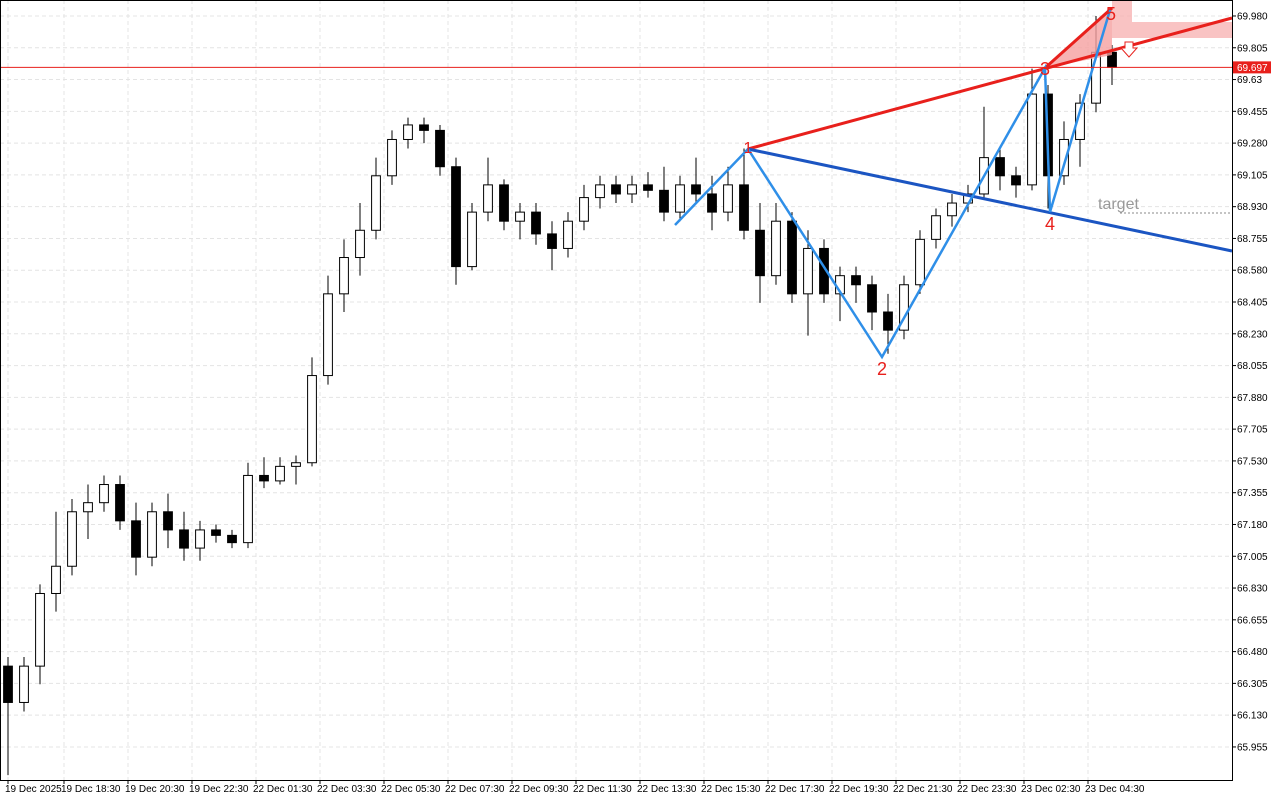 The height and width of the screenshot is (805, 1280). I want to click on wave-label: 4, so click(1050, 224).